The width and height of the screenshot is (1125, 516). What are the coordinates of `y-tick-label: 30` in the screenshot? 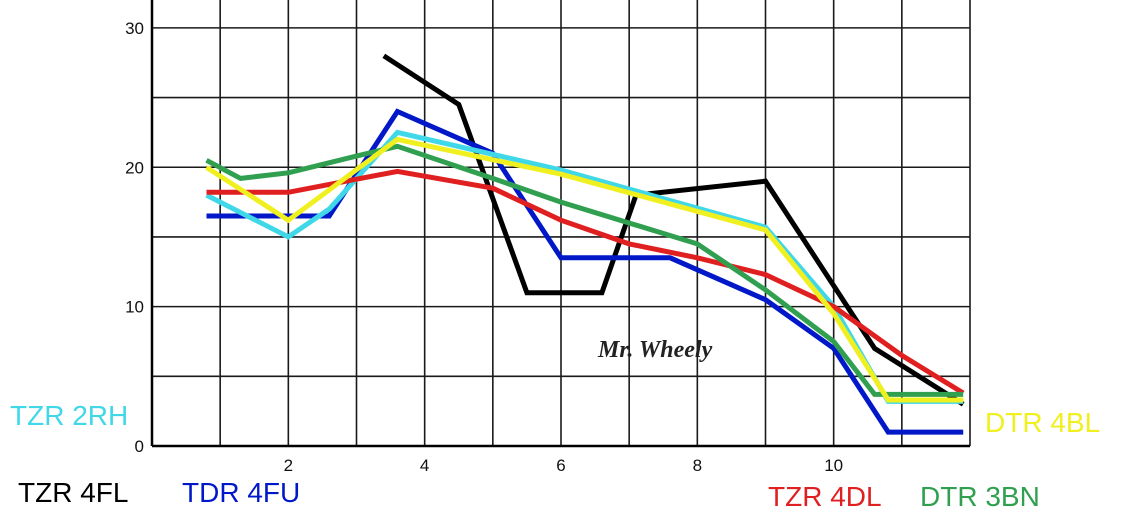 It's located at (134, 28).